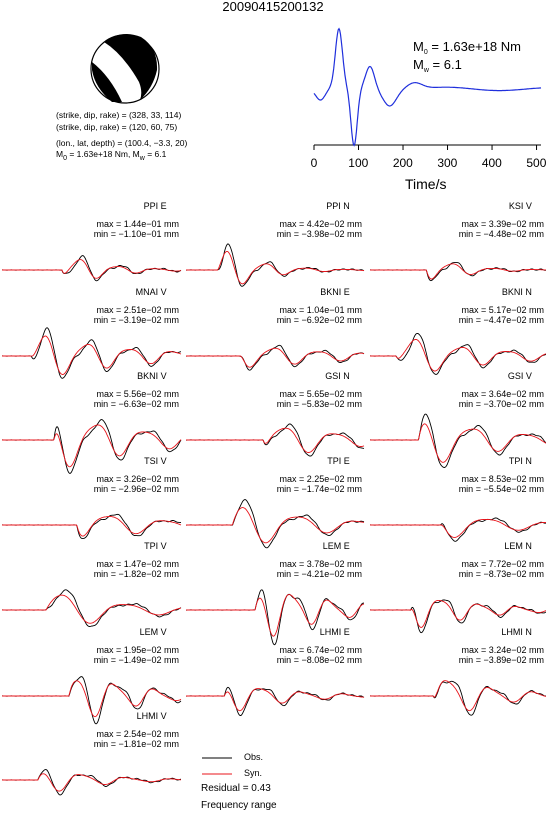  Describe the element at coordinates (136, 660) in the screenshot. I see `trace-min-label: min = −1.49e−02 mm` at that location.